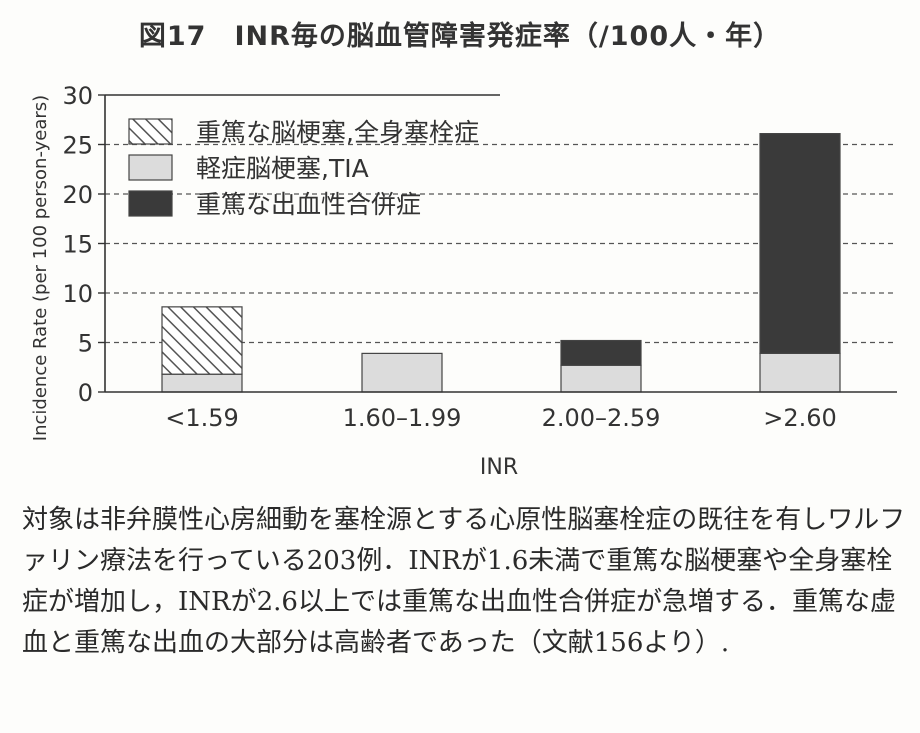  What do you see at coordinates (77, 195) in the screenshot?
I see `y-tick-label: 20` at bounding box center [77, 195].